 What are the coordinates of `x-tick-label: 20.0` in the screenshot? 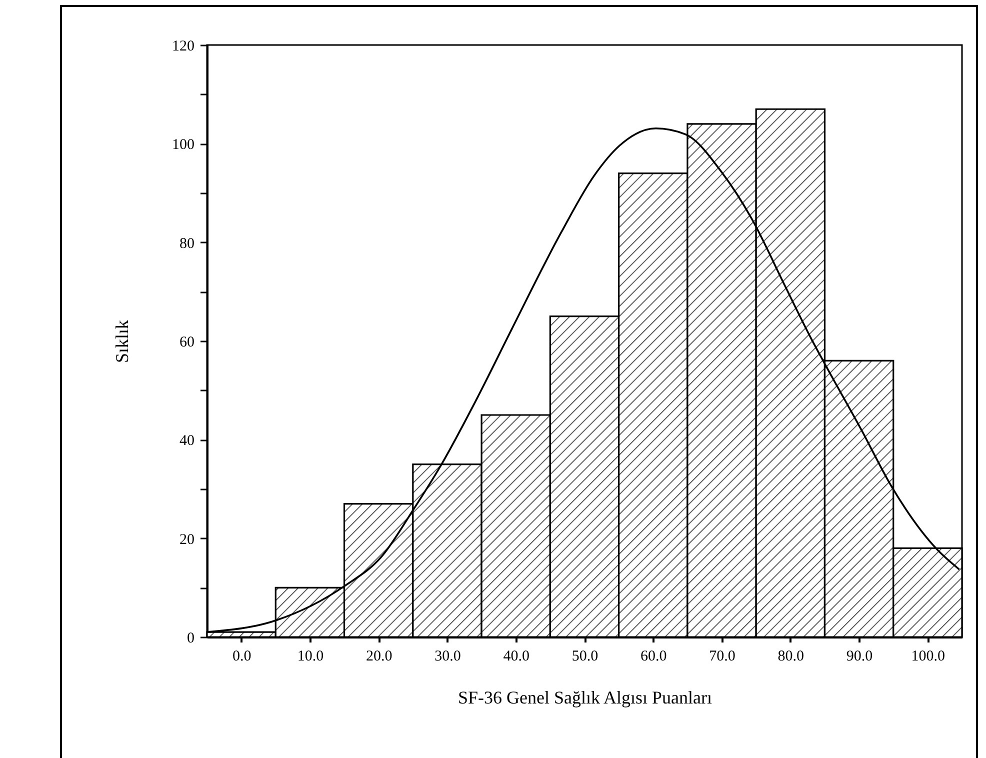 It's located at (379, 656).